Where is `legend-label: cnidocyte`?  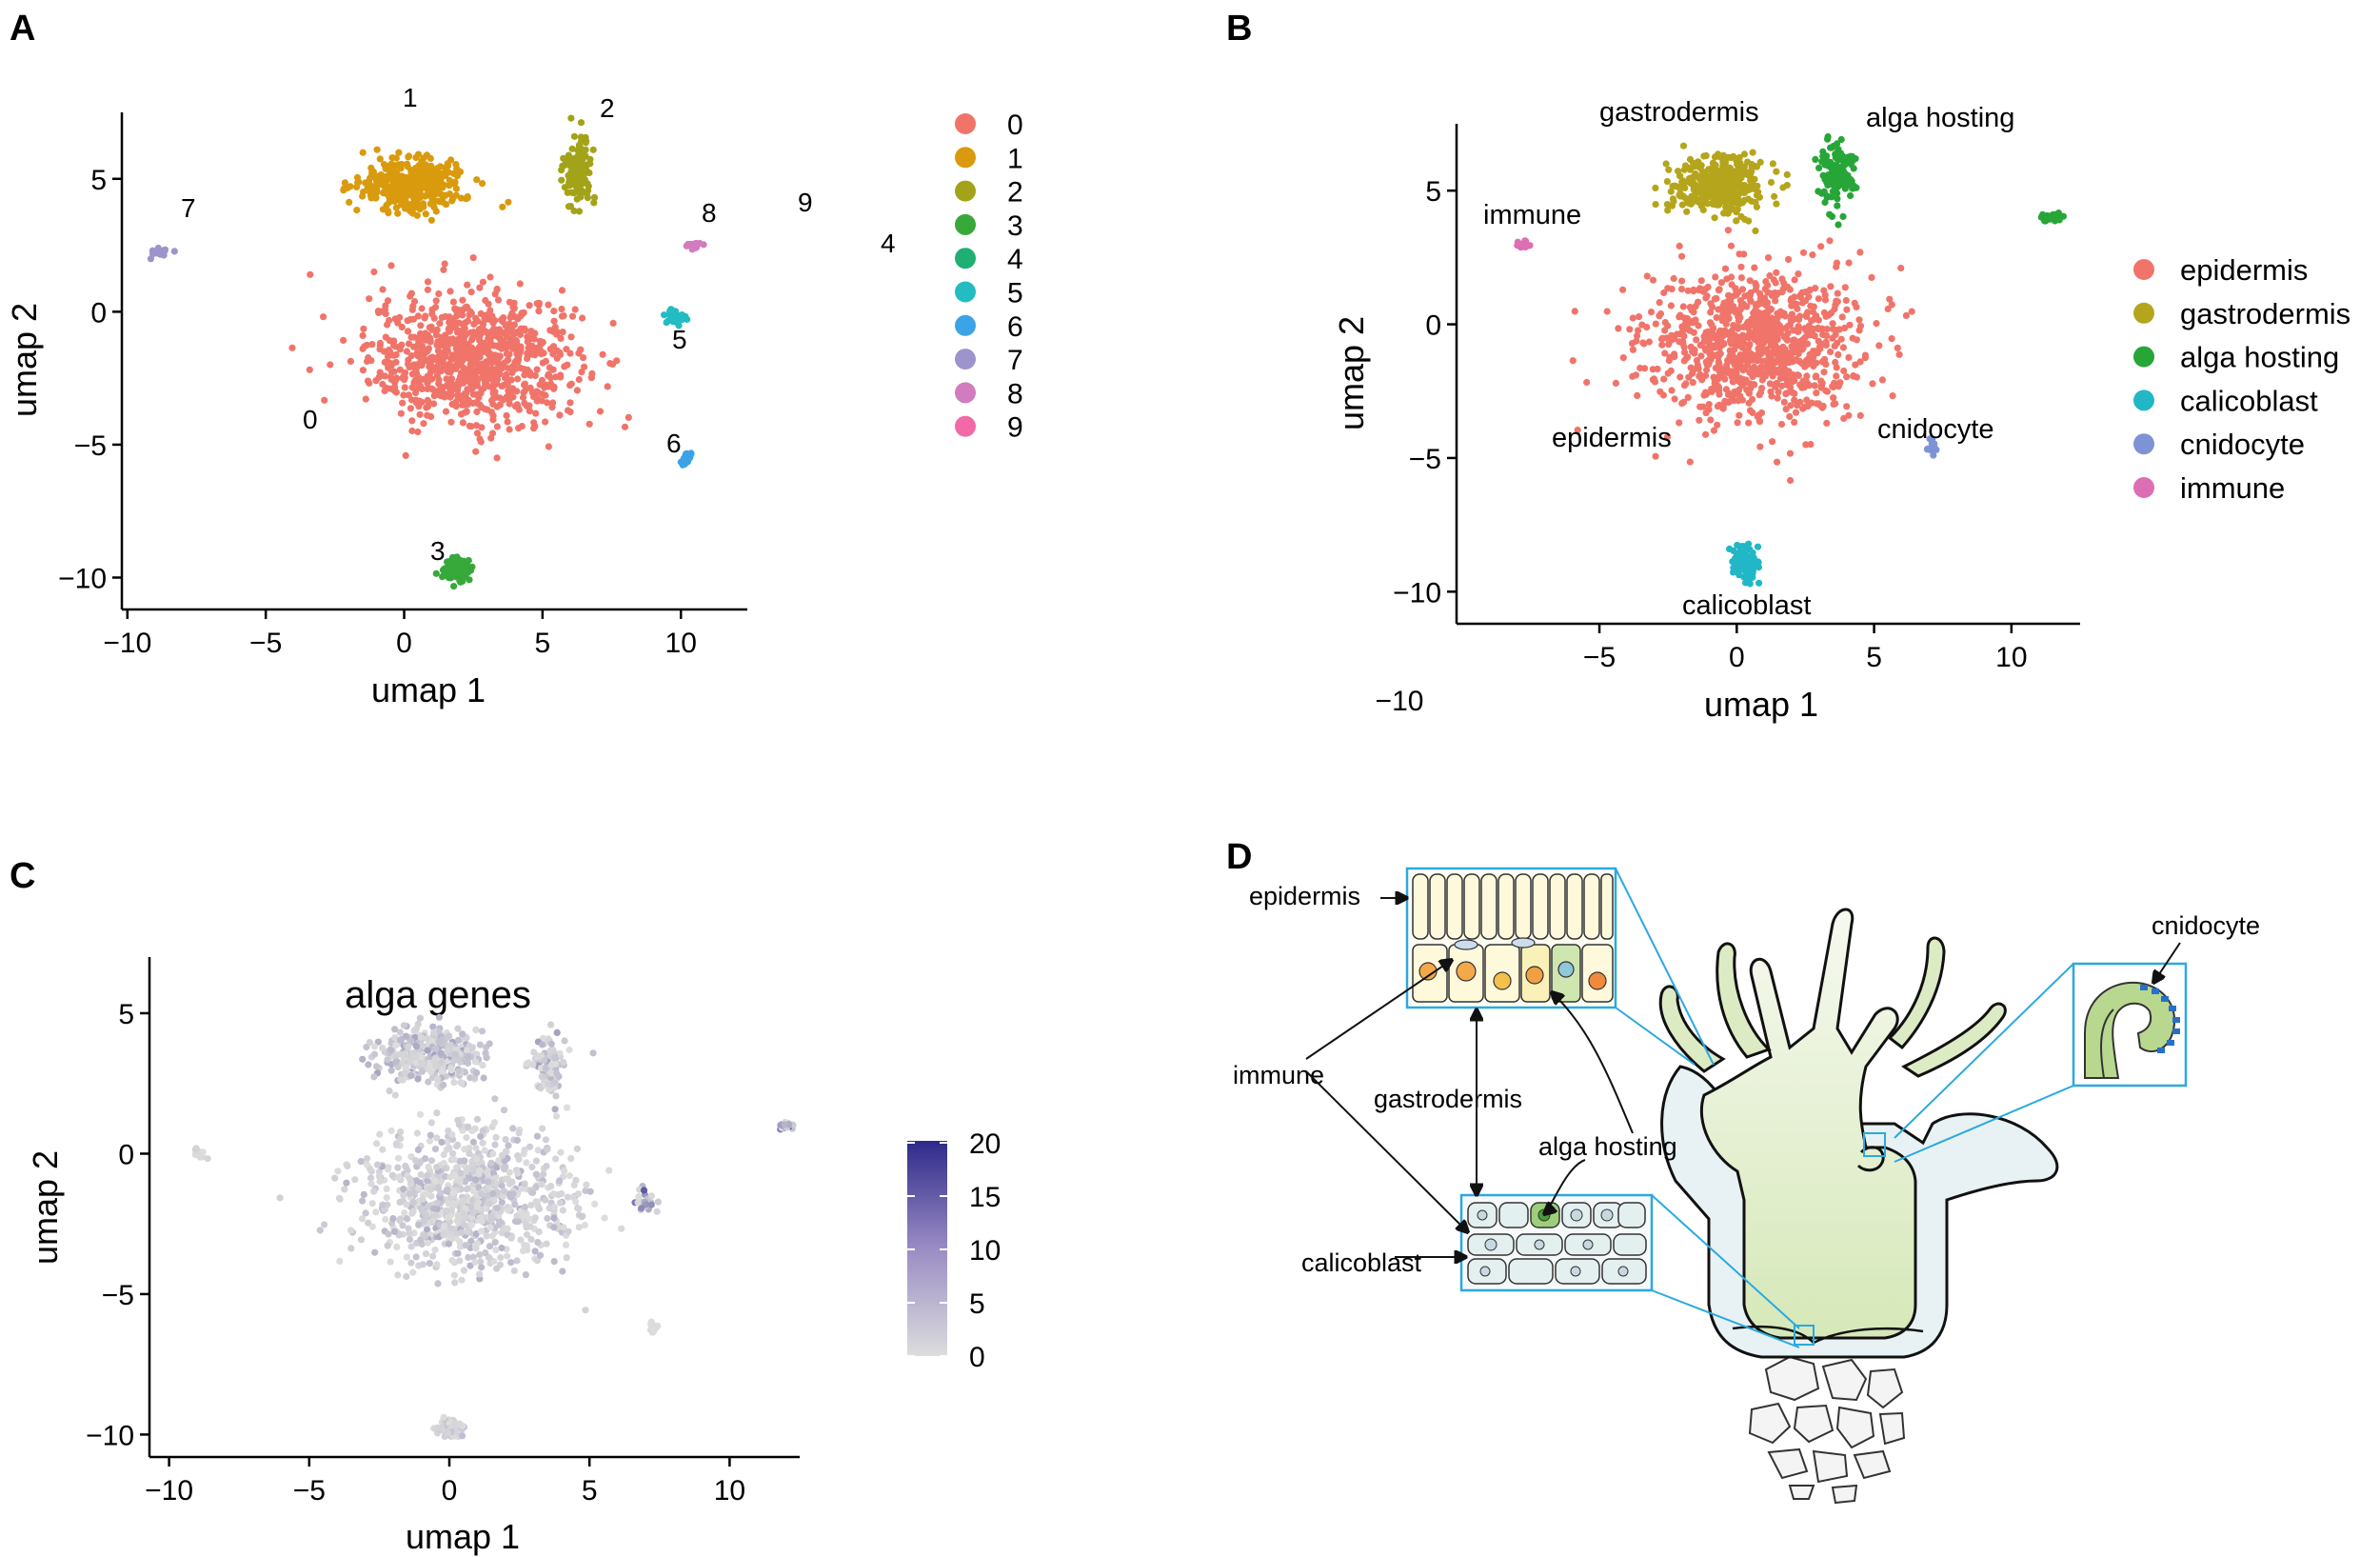
legend-label: cnidocyte is located at coordinates (2242, 444).